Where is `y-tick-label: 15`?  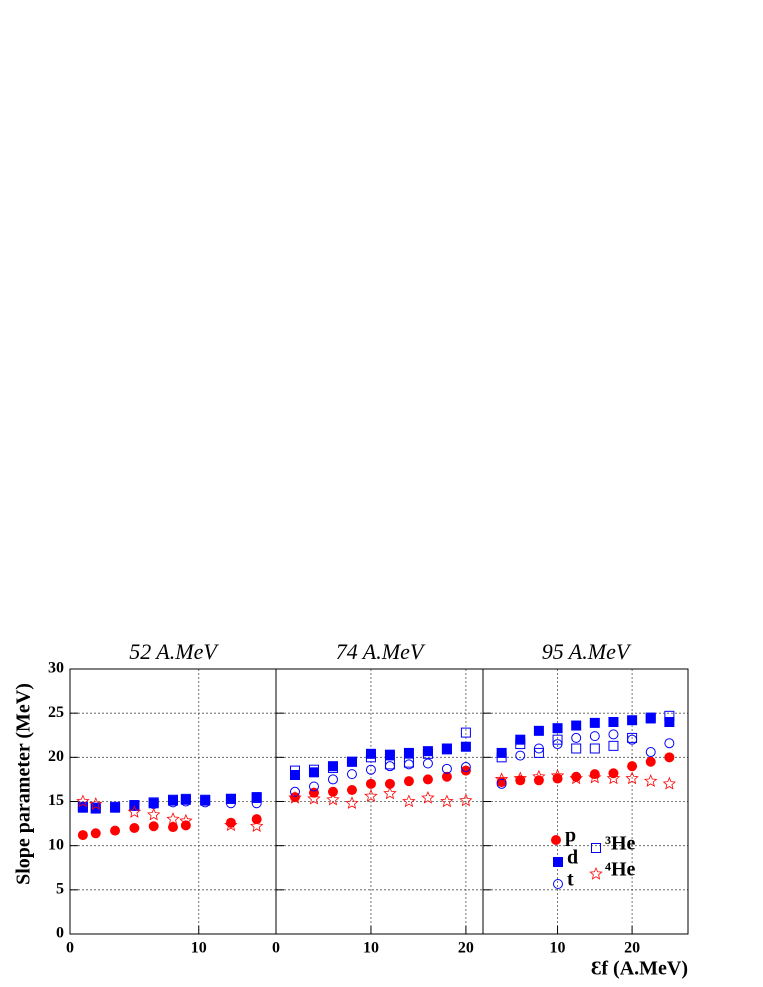
y-tick-label: 15 is located at coordinates (56, 800).